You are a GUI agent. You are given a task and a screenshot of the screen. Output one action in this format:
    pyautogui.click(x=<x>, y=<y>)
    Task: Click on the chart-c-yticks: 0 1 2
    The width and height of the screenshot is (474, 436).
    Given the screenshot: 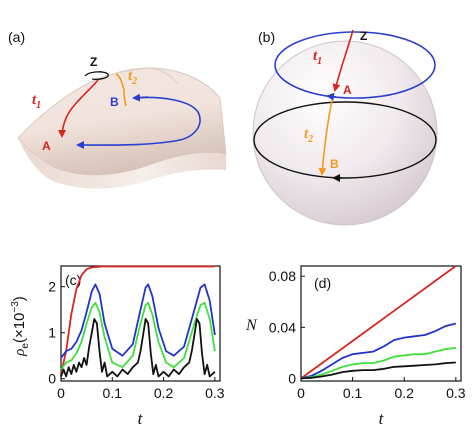 What is the action you would take?
    pyautogui.click(x=56, y=333)
    